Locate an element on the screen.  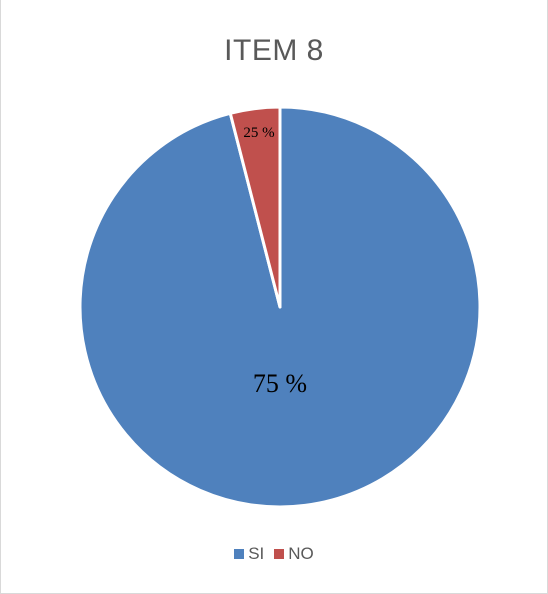
legend-label-si: SI is located at coordinates (256, 553).